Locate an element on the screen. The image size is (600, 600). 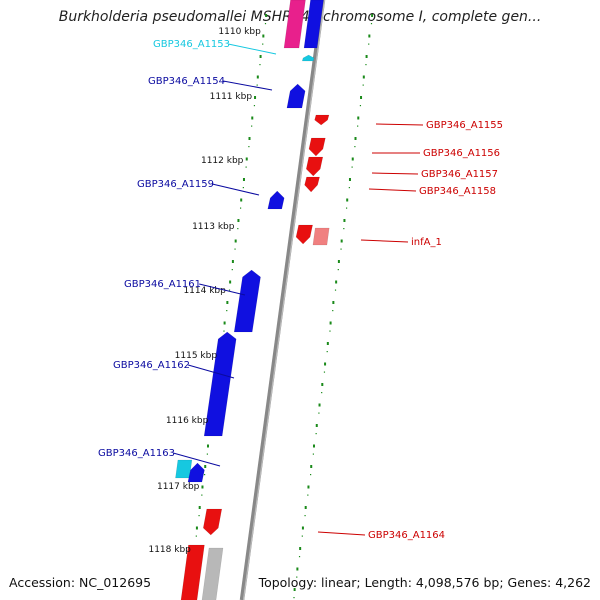
gene-label: GBP346_A1162 is located at coordinates (151, 365).